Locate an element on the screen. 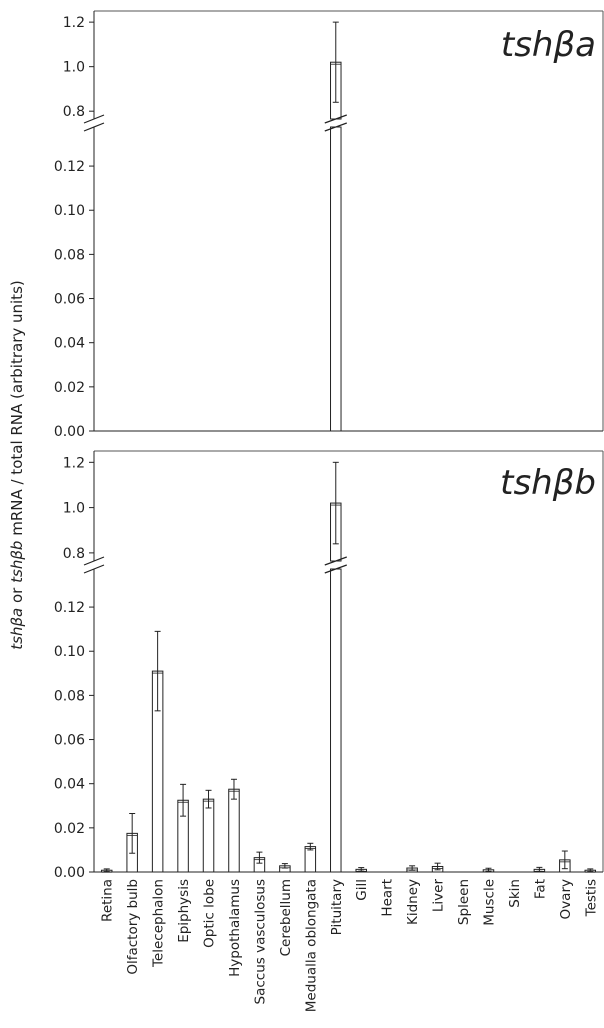 The image size is (604, 1028). panel-1-ytick-label-upper-1: 1.0 is located at coordinates (74, 509).